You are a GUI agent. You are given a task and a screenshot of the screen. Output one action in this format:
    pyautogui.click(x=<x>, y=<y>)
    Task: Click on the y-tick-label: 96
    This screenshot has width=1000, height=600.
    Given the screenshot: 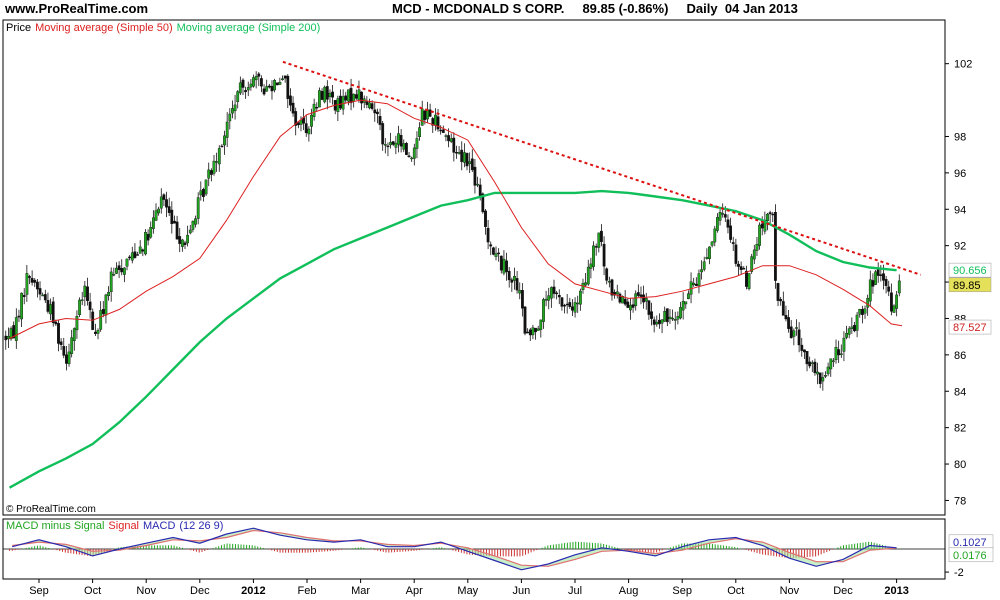 What is the action you would take?
    pyautogui.click(x=960, y=174)
    